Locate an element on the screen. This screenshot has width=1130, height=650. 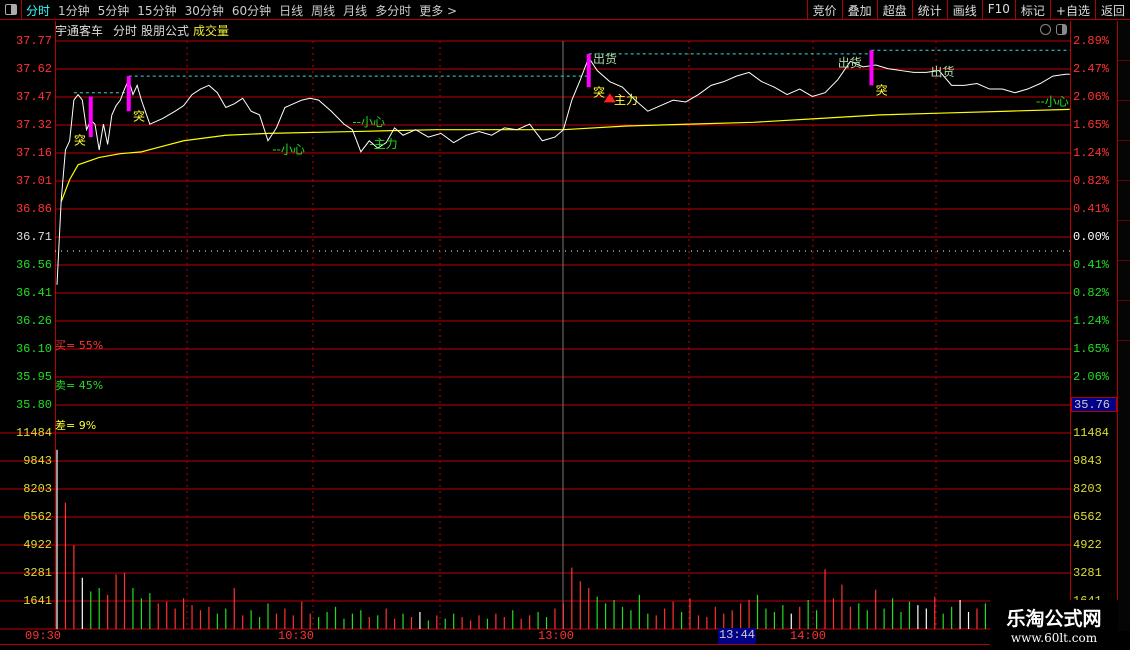
price-tick-label: 36.86 is located at coordinates (33, 209).